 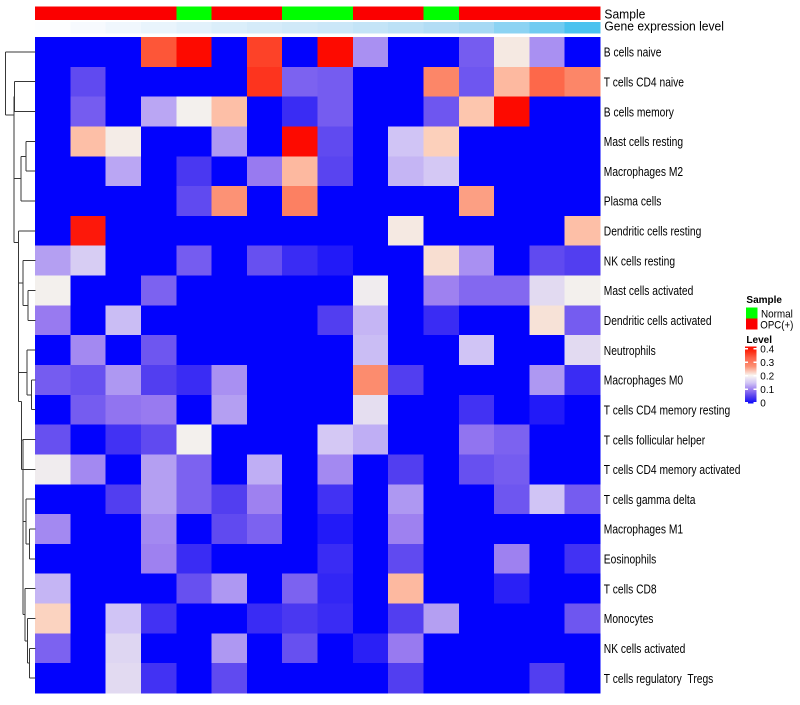 What do you see at coordinates (643, 142) in the screenshot?
I see `svg-text: Mast cells resting` at bounding box center [643, 142].